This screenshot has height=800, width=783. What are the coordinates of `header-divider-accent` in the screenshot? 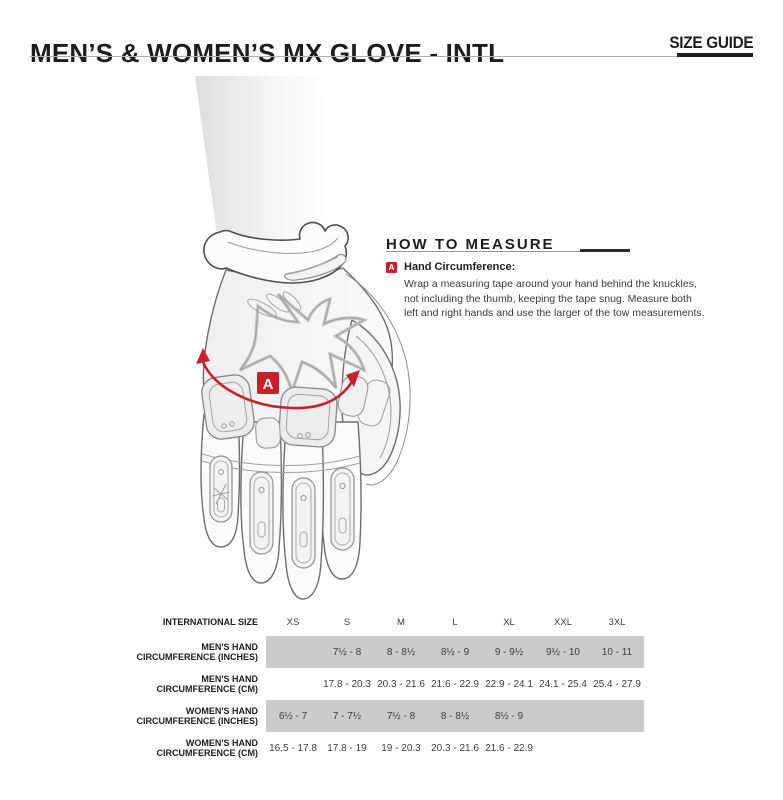 It's located at (715, 55).